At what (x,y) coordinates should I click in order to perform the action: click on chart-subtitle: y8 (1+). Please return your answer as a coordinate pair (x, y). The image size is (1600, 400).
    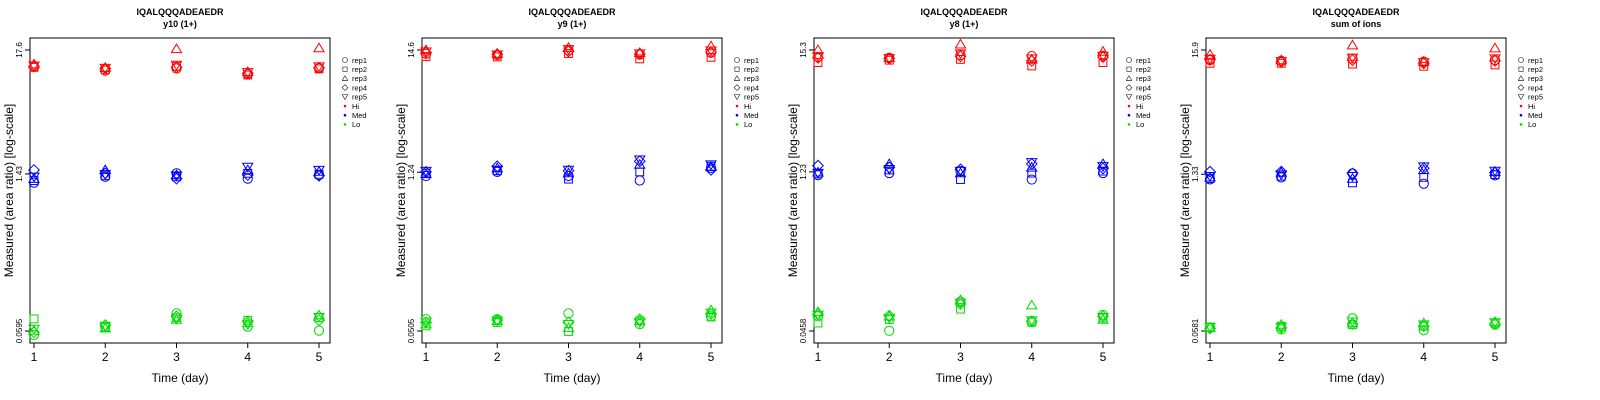
    Looking at the image, I should click on (964, 24).